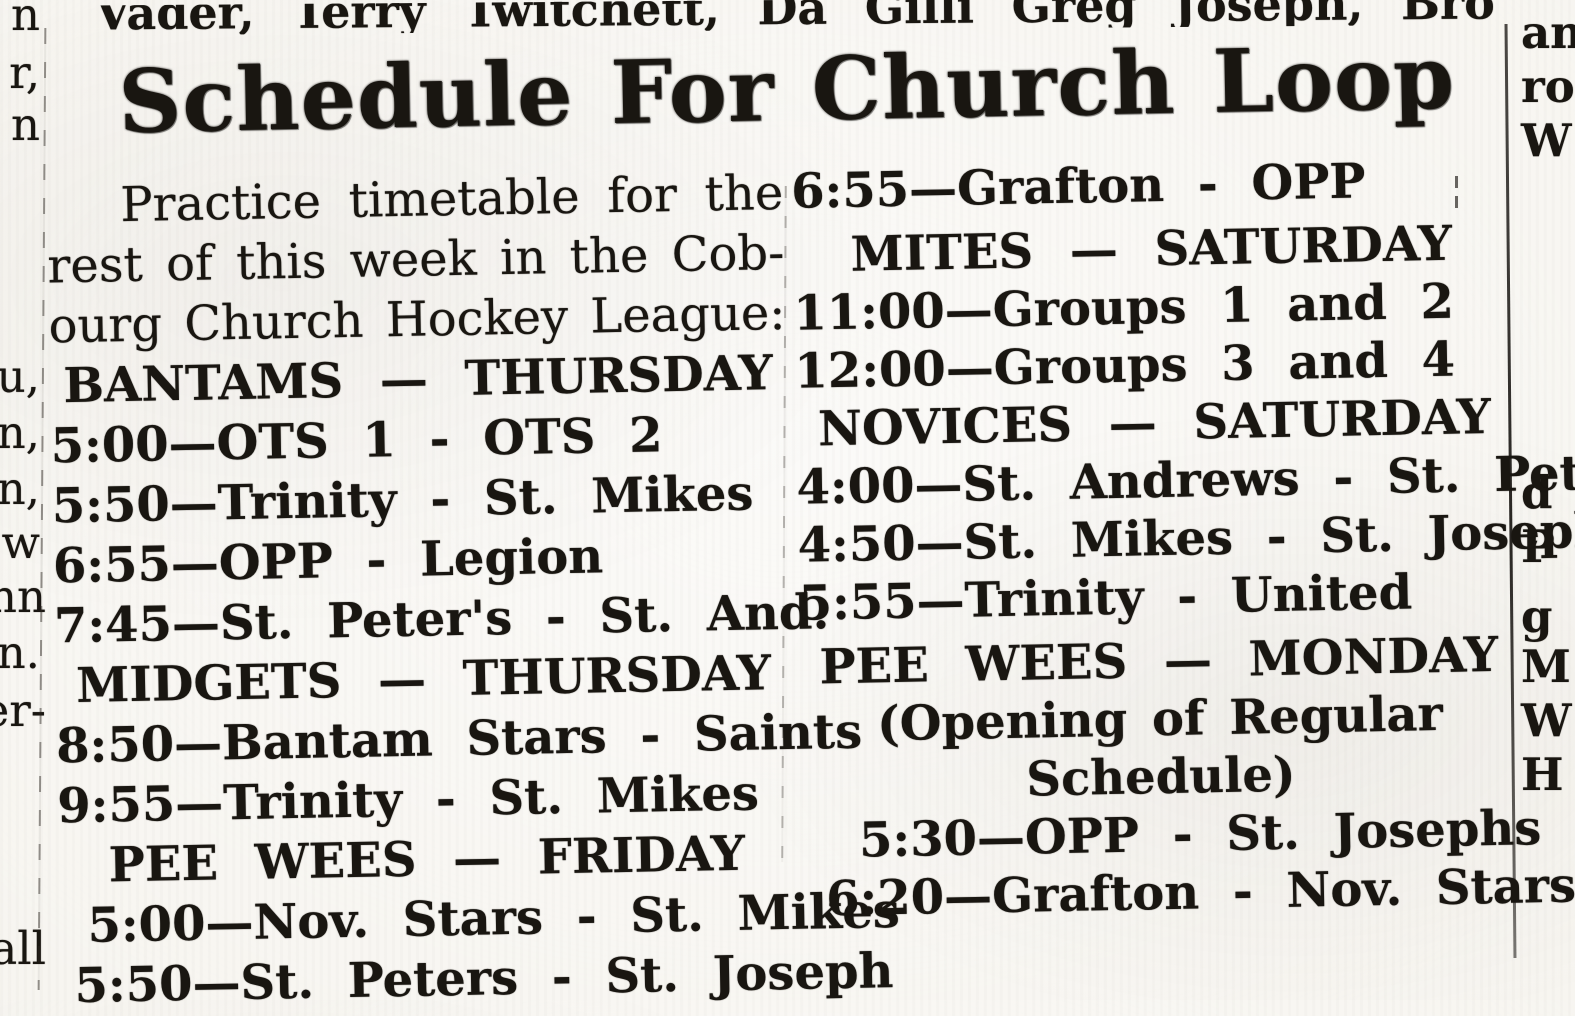 Image resolution: width=1575 pixels, height=1016 pixels. Describe the element at coordinates (1537, 492) in the screenshot. I see `right-edge-fragment: d` at that location.